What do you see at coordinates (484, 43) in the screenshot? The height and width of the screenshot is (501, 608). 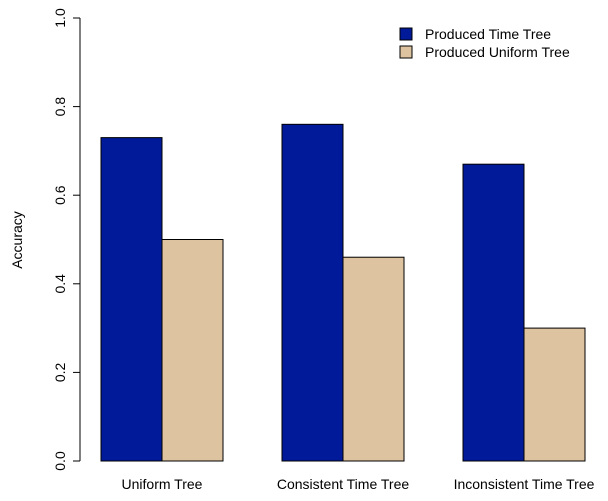 I see `legend: Produced Time Tree Produced Uniform Tree` at bounding box center [484, 43].